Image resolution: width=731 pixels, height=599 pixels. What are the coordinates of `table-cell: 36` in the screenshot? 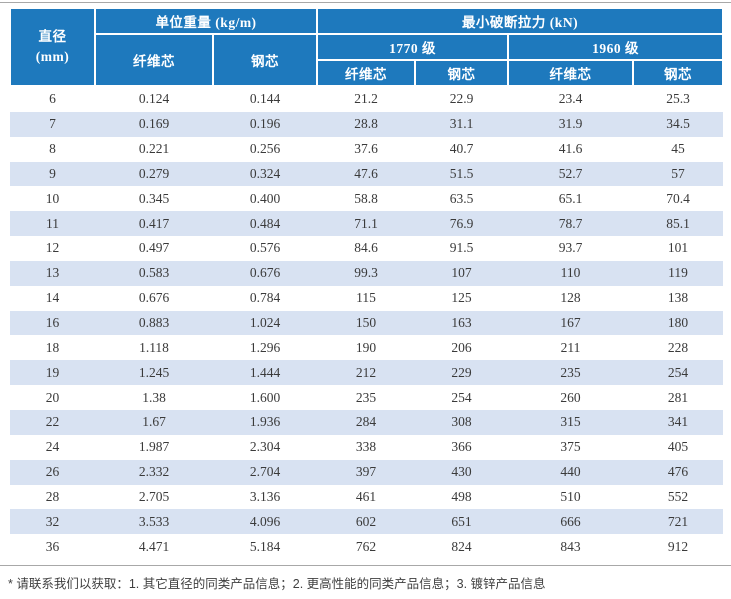 It's located at (52, 546).